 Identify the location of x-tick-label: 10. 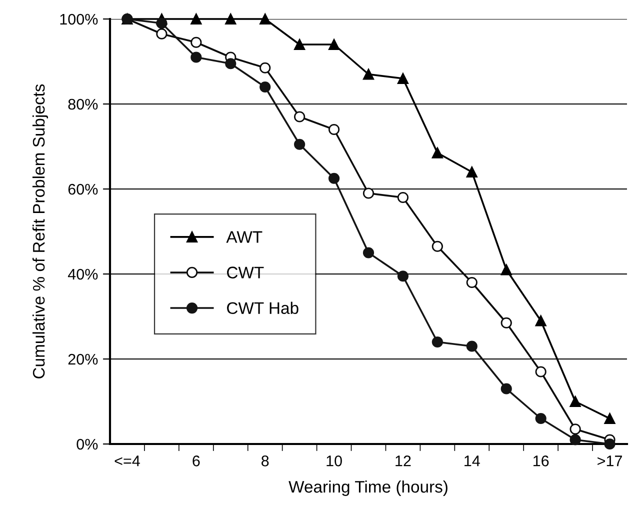
(334, 461).